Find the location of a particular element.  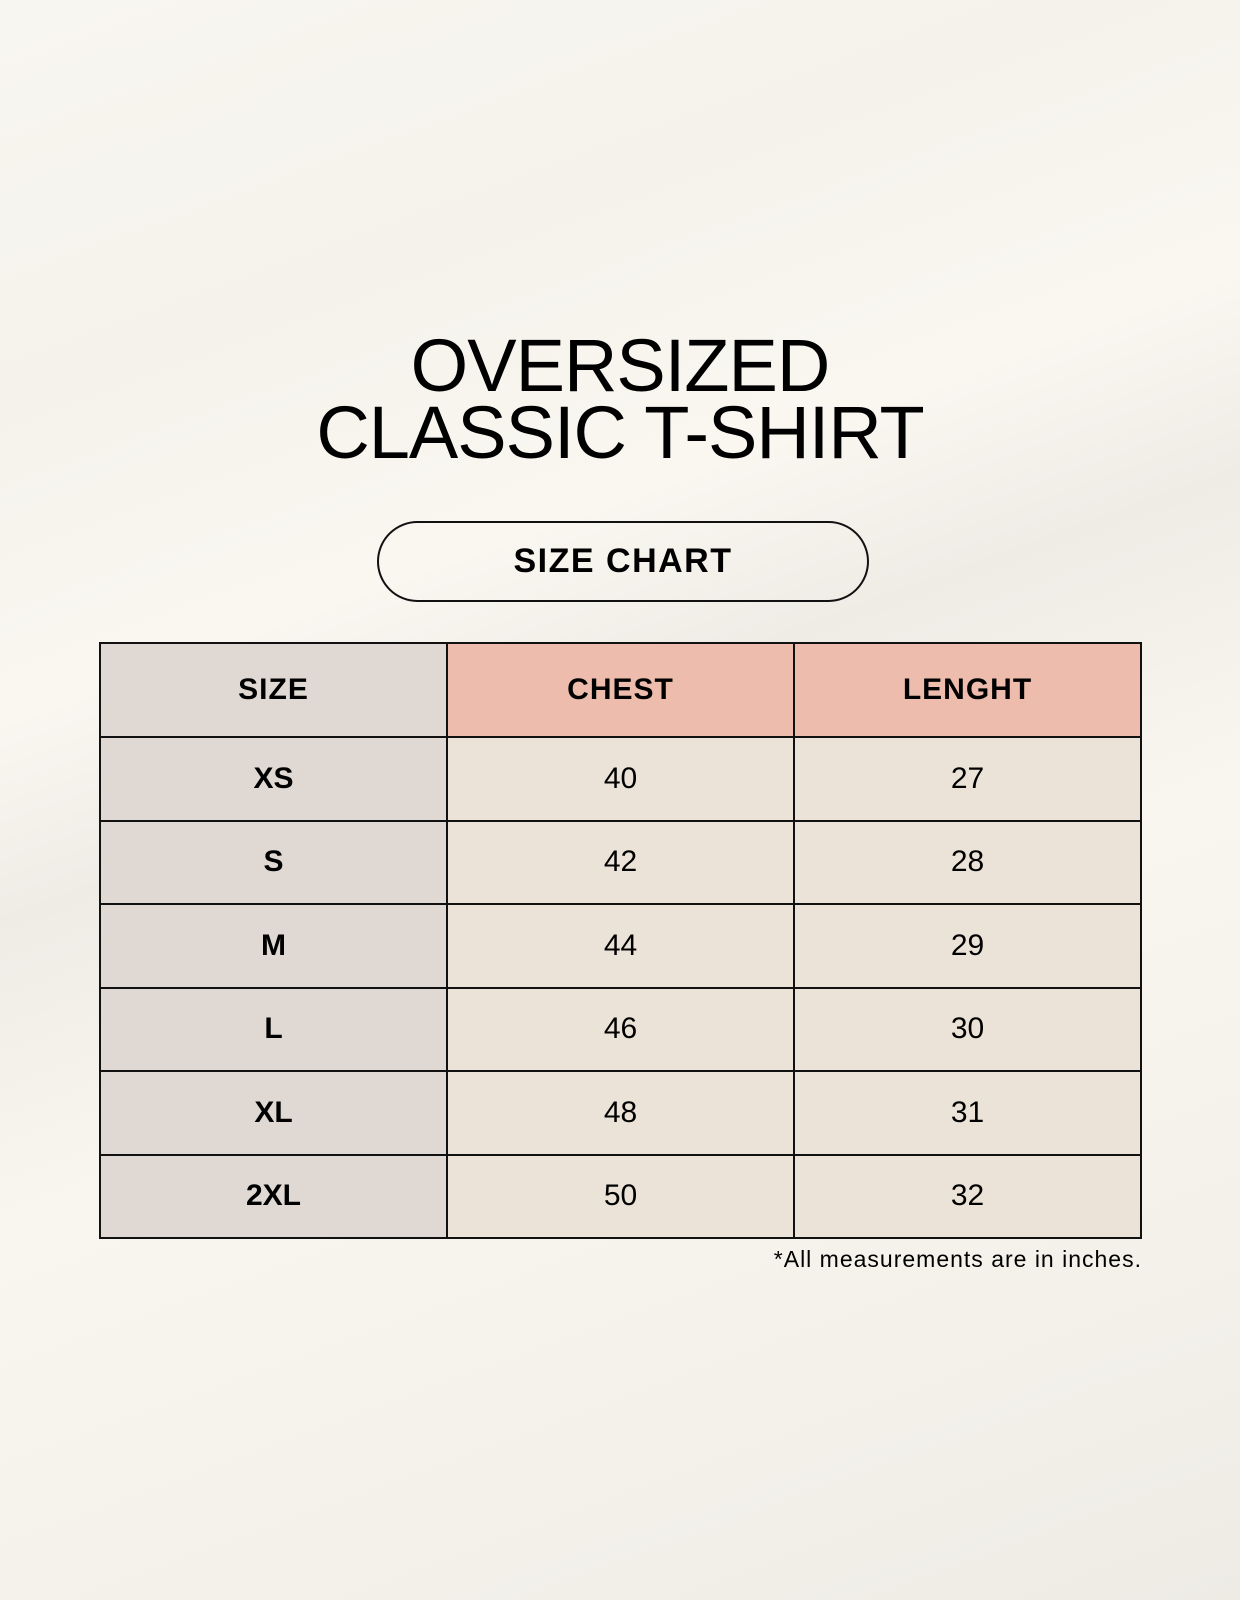

cell-size: L is located at coordinates (273, 1029).